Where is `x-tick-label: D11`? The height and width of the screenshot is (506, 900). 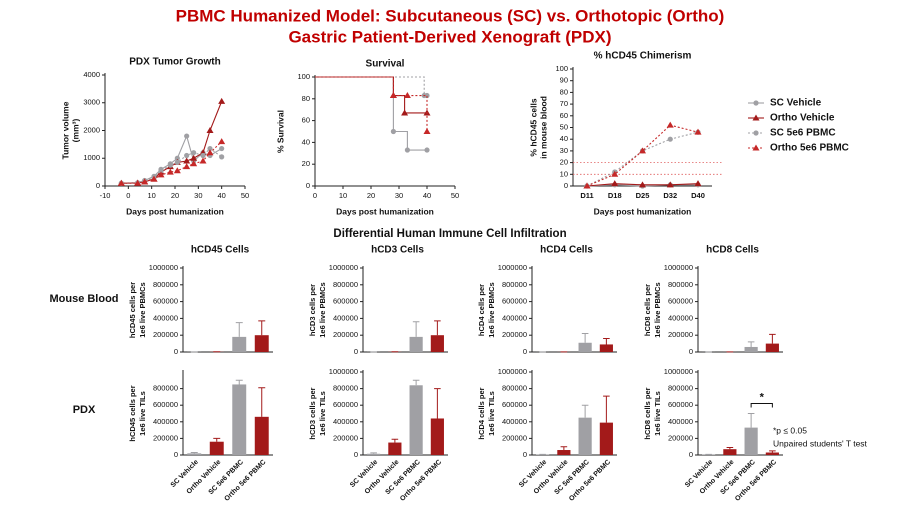
x-tick-label: D11 is located at coordinates (586, 195).